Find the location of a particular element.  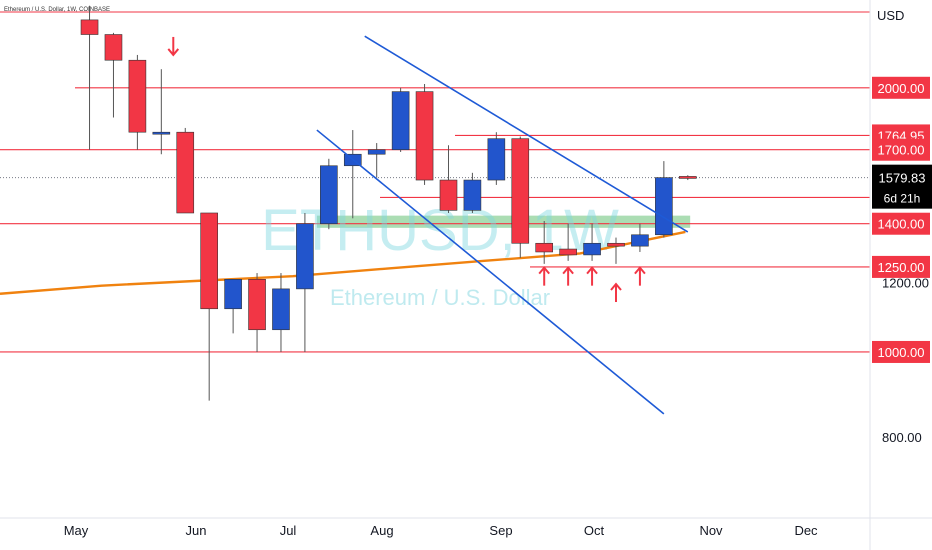

level-badge-label: 2000.00 is located at coordinates (901, 88).